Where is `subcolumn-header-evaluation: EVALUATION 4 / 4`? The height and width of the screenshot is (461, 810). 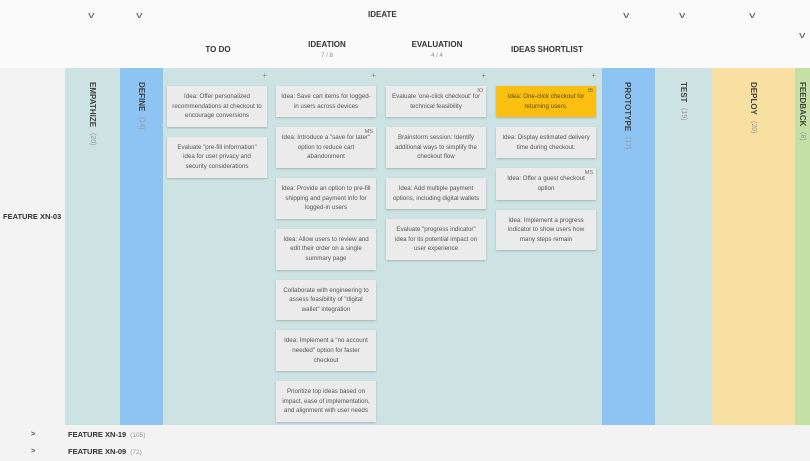
subcolumn-header-evaluation: EVALUATION 4 / 4 is located at coordinates (437, 49).